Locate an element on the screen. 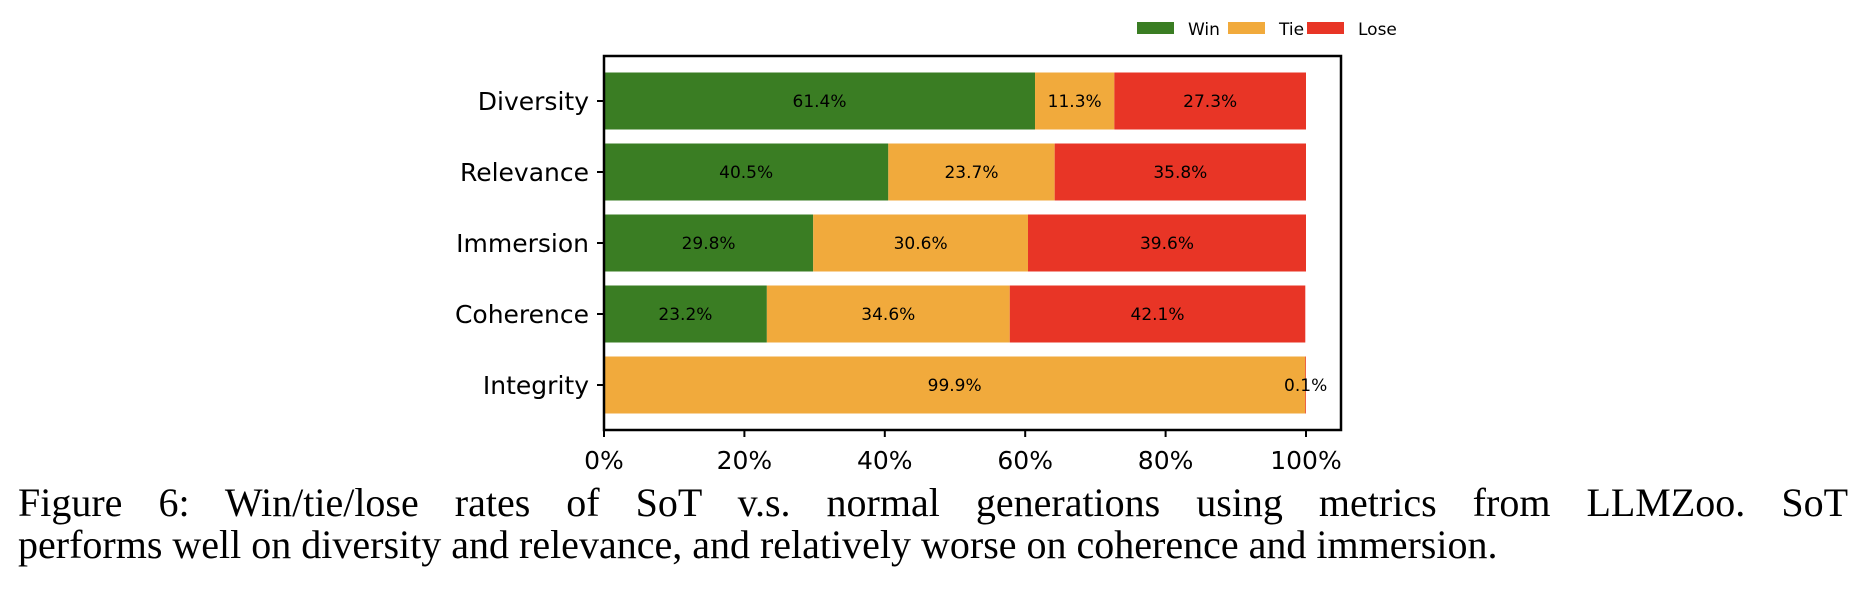 This screenshot has height=604, width=1864. bar-label-relevance-tie: 23.7% is located at coordinates (971, 173).